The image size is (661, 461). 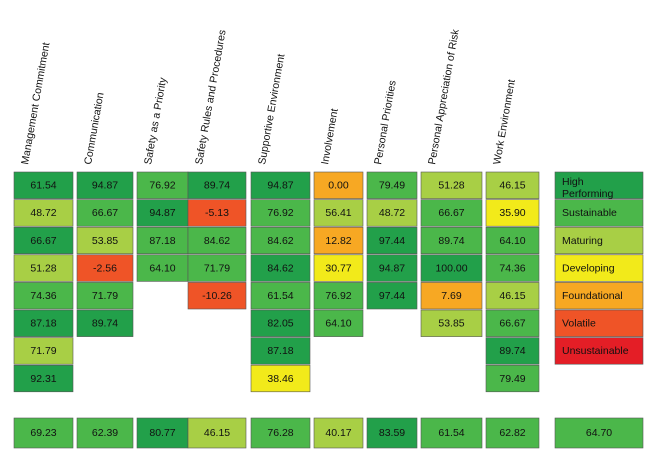 What do you see at coordinates (217, 433) in the screenshot?
I see `average-value: 46.15` at bounding box center [217, 433].